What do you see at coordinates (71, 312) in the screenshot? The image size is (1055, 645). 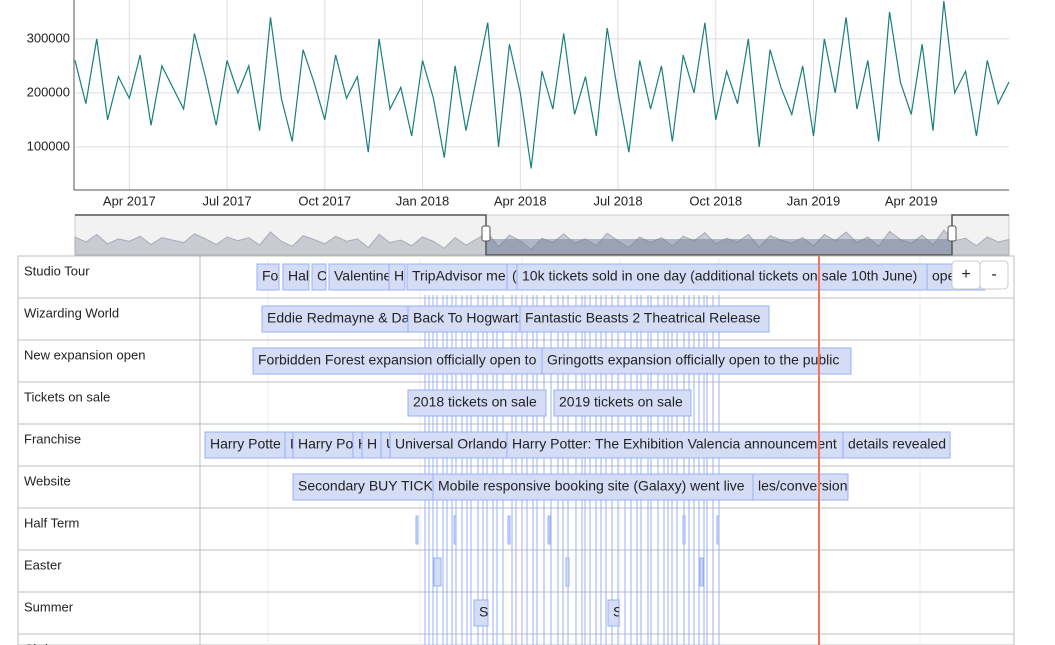 I see `group-label: Wizarding World` at bounding box center [71, 312].